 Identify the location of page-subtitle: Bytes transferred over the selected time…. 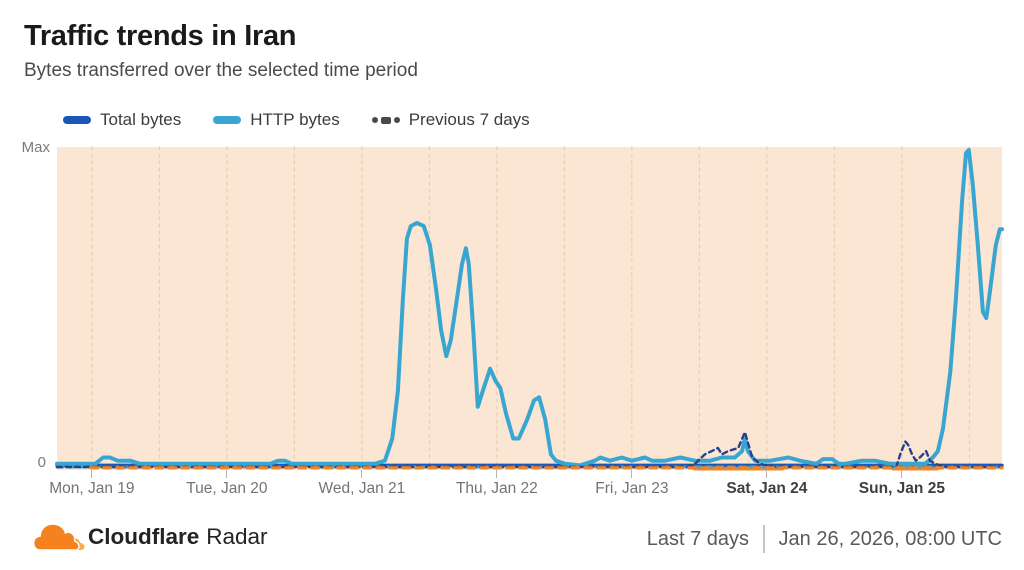
(221, 70).